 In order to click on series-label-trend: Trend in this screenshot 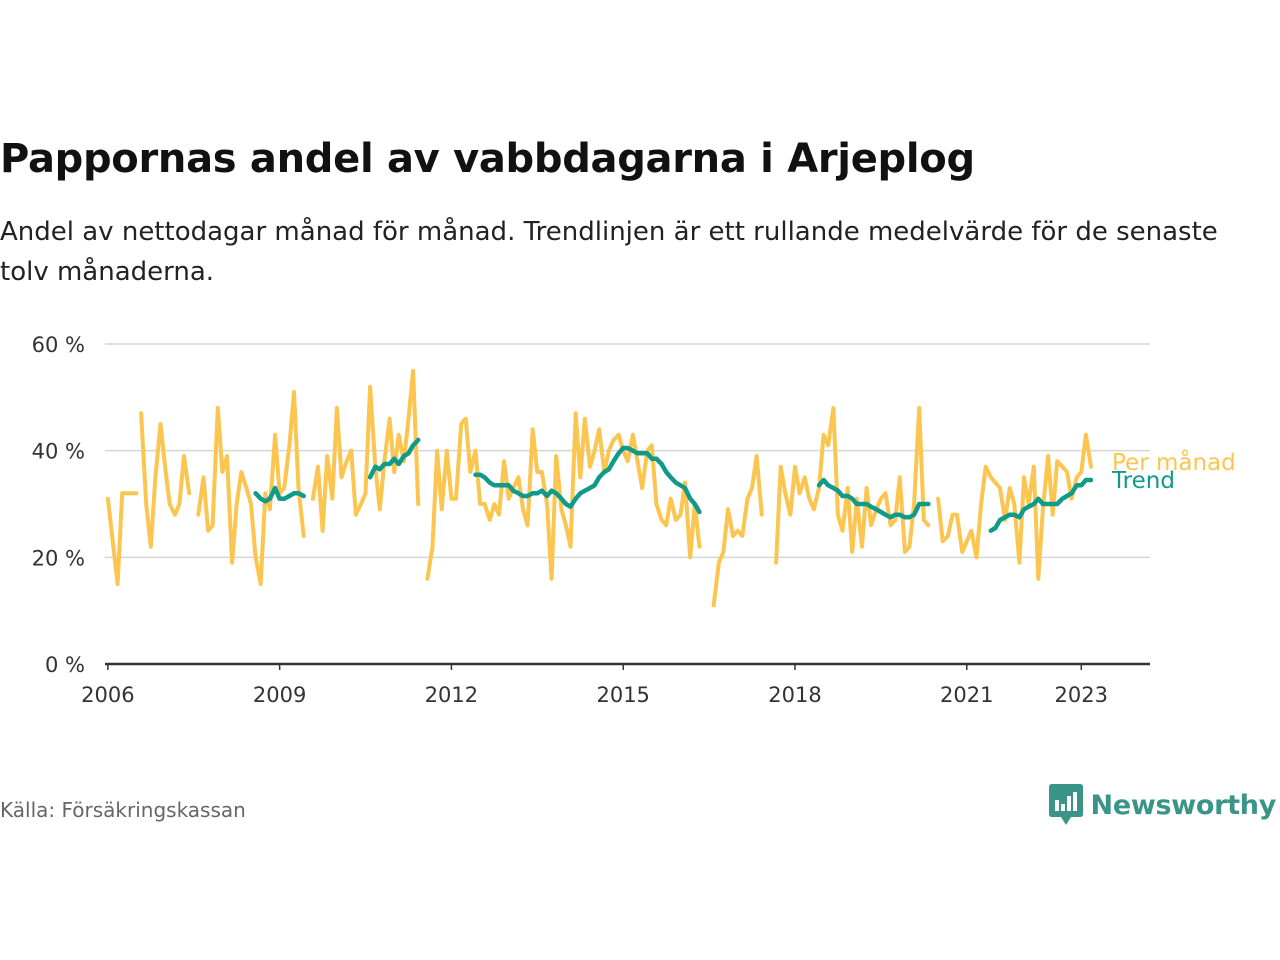, I will do `click(1143, 481)`.